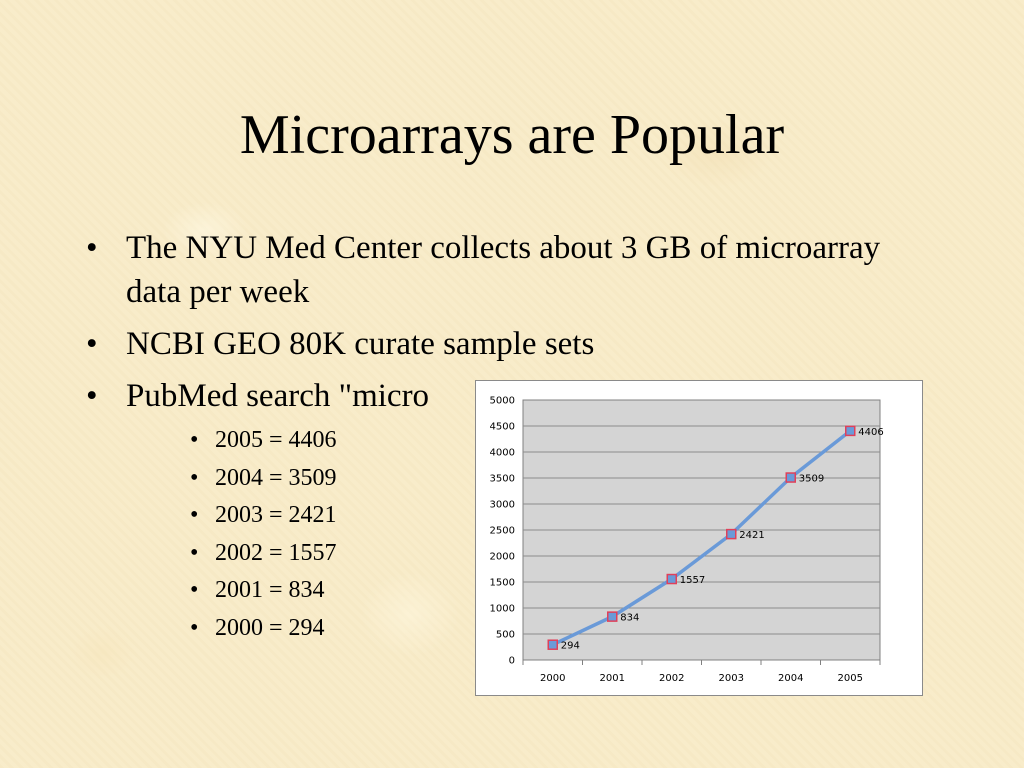 The image size is (1024, 768). What do you see at coordinates (552, 678) in the screenshot?
I see `x-tick-label: 2000` at bounding box center [552, 678].